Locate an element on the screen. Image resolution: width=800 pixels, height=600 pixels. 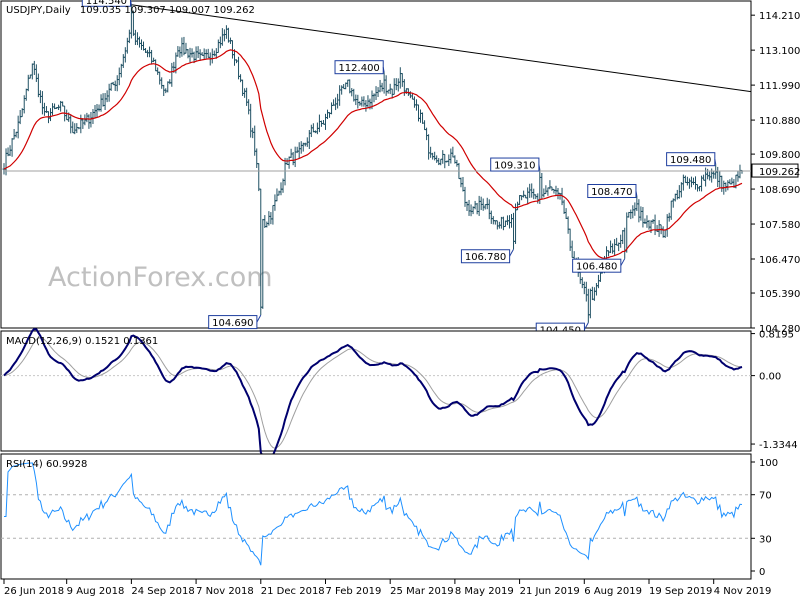
macd-tick-label: 0.00 is located at coordinates (770, 377).